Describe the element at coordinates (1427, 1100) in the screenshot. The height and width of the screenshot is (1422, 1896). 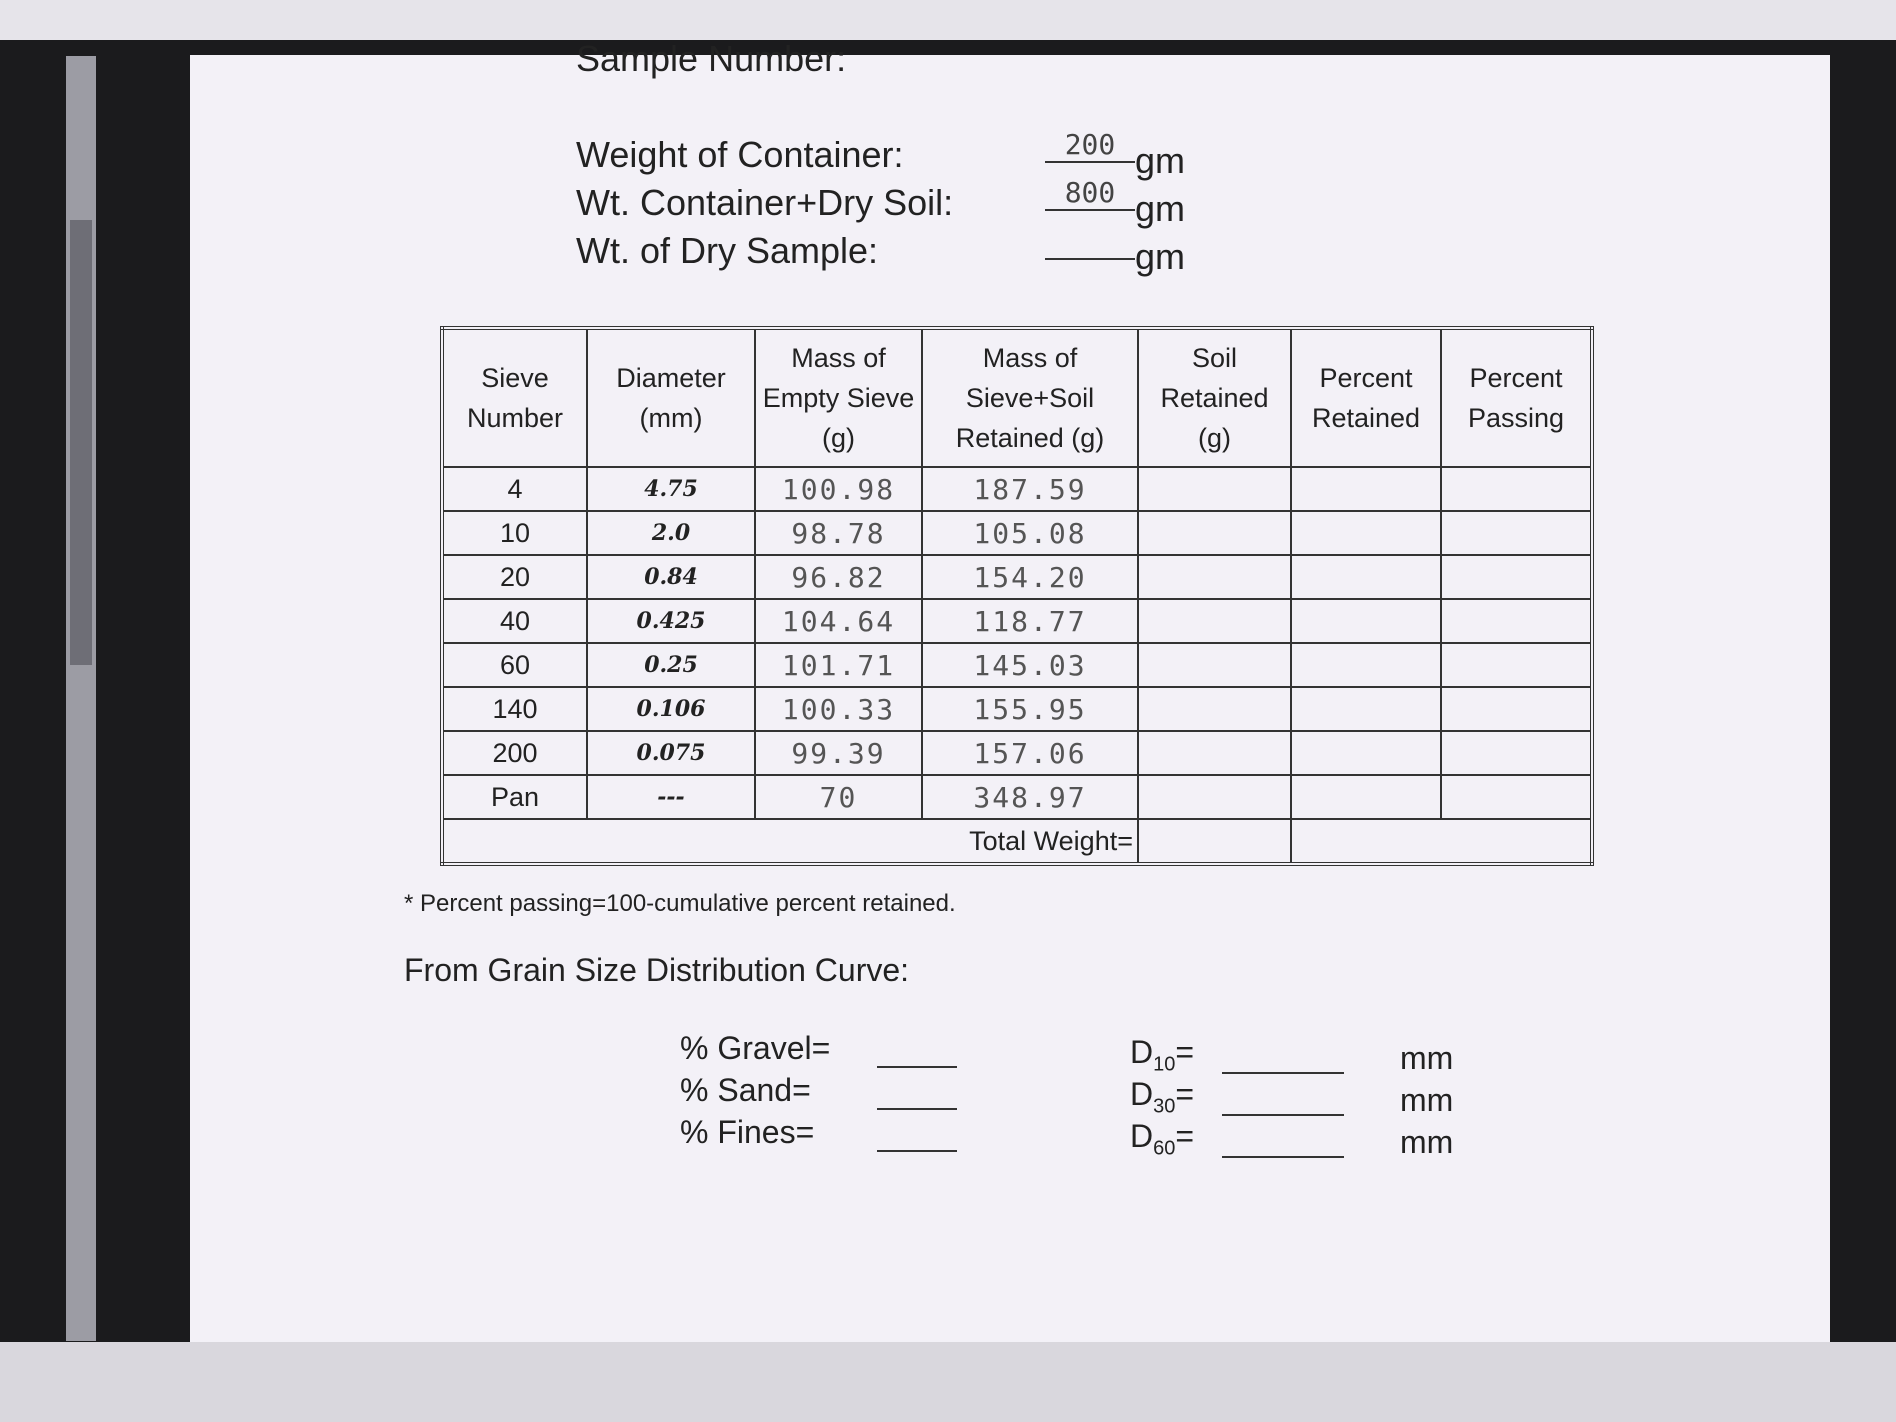
I see `unit: mm` at that location.